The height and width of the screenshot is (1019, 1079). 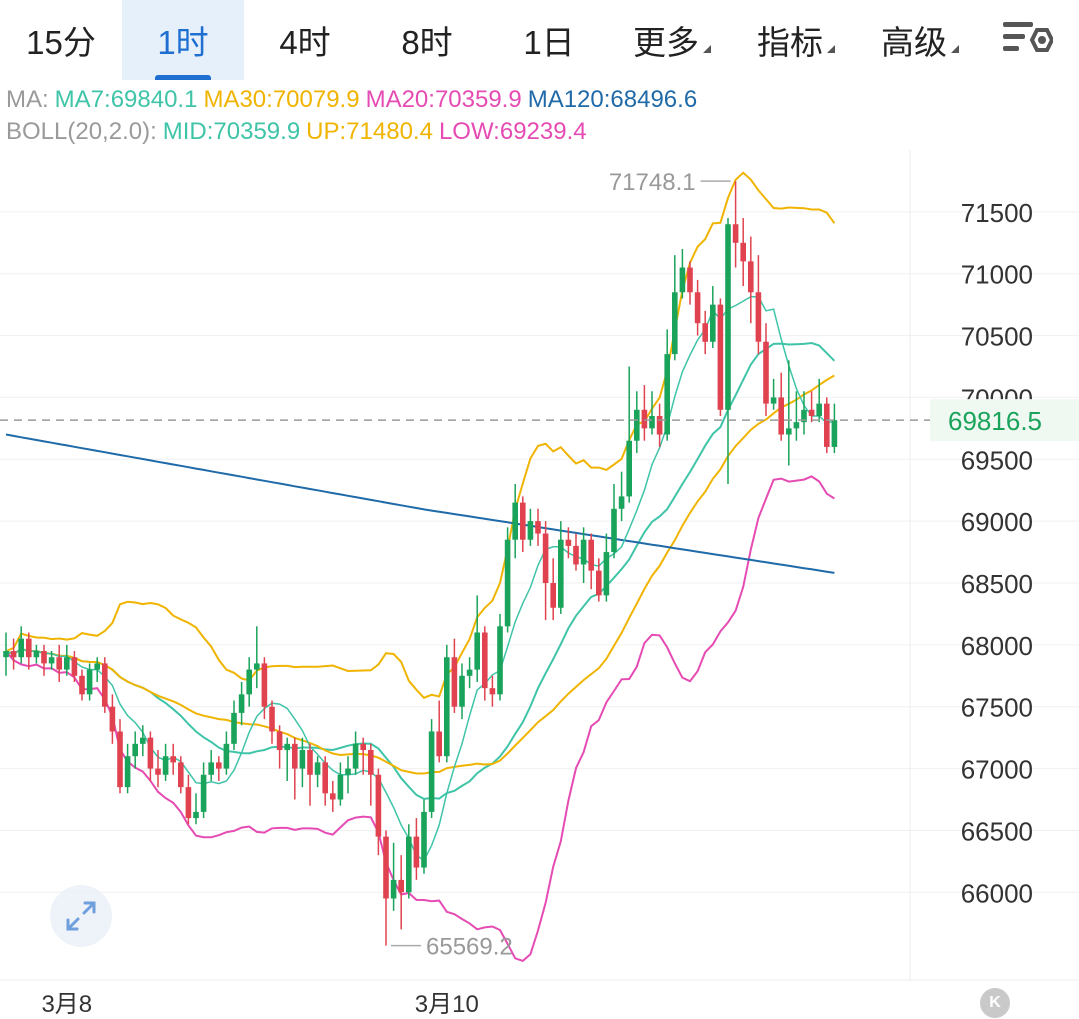 I want to click on chart-settings-button, so click(x=1027, y=38).